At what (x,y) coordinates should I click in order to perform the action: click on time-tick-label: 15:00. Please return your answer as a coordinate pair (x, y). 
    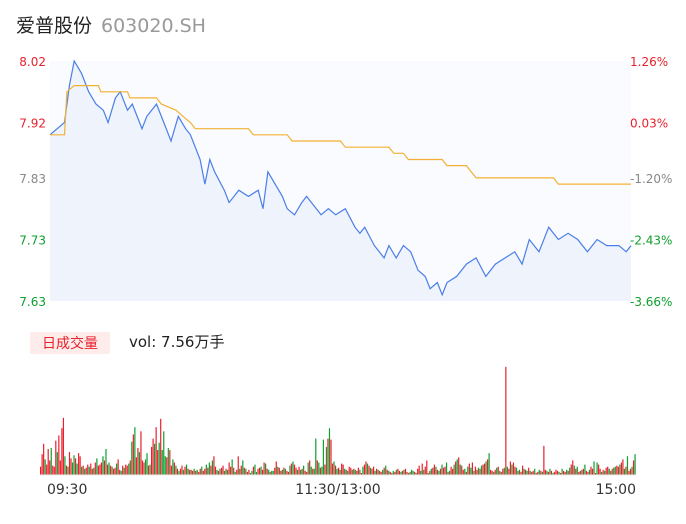
    Looking at the image, I should click on (616, 490).